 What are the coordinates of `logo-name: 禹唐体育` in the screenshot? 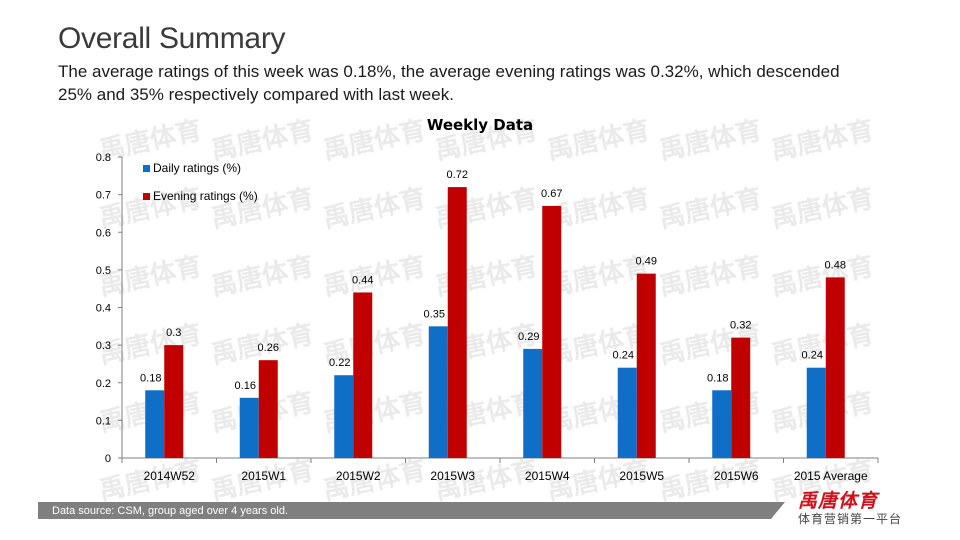 It's located at (838, 501).